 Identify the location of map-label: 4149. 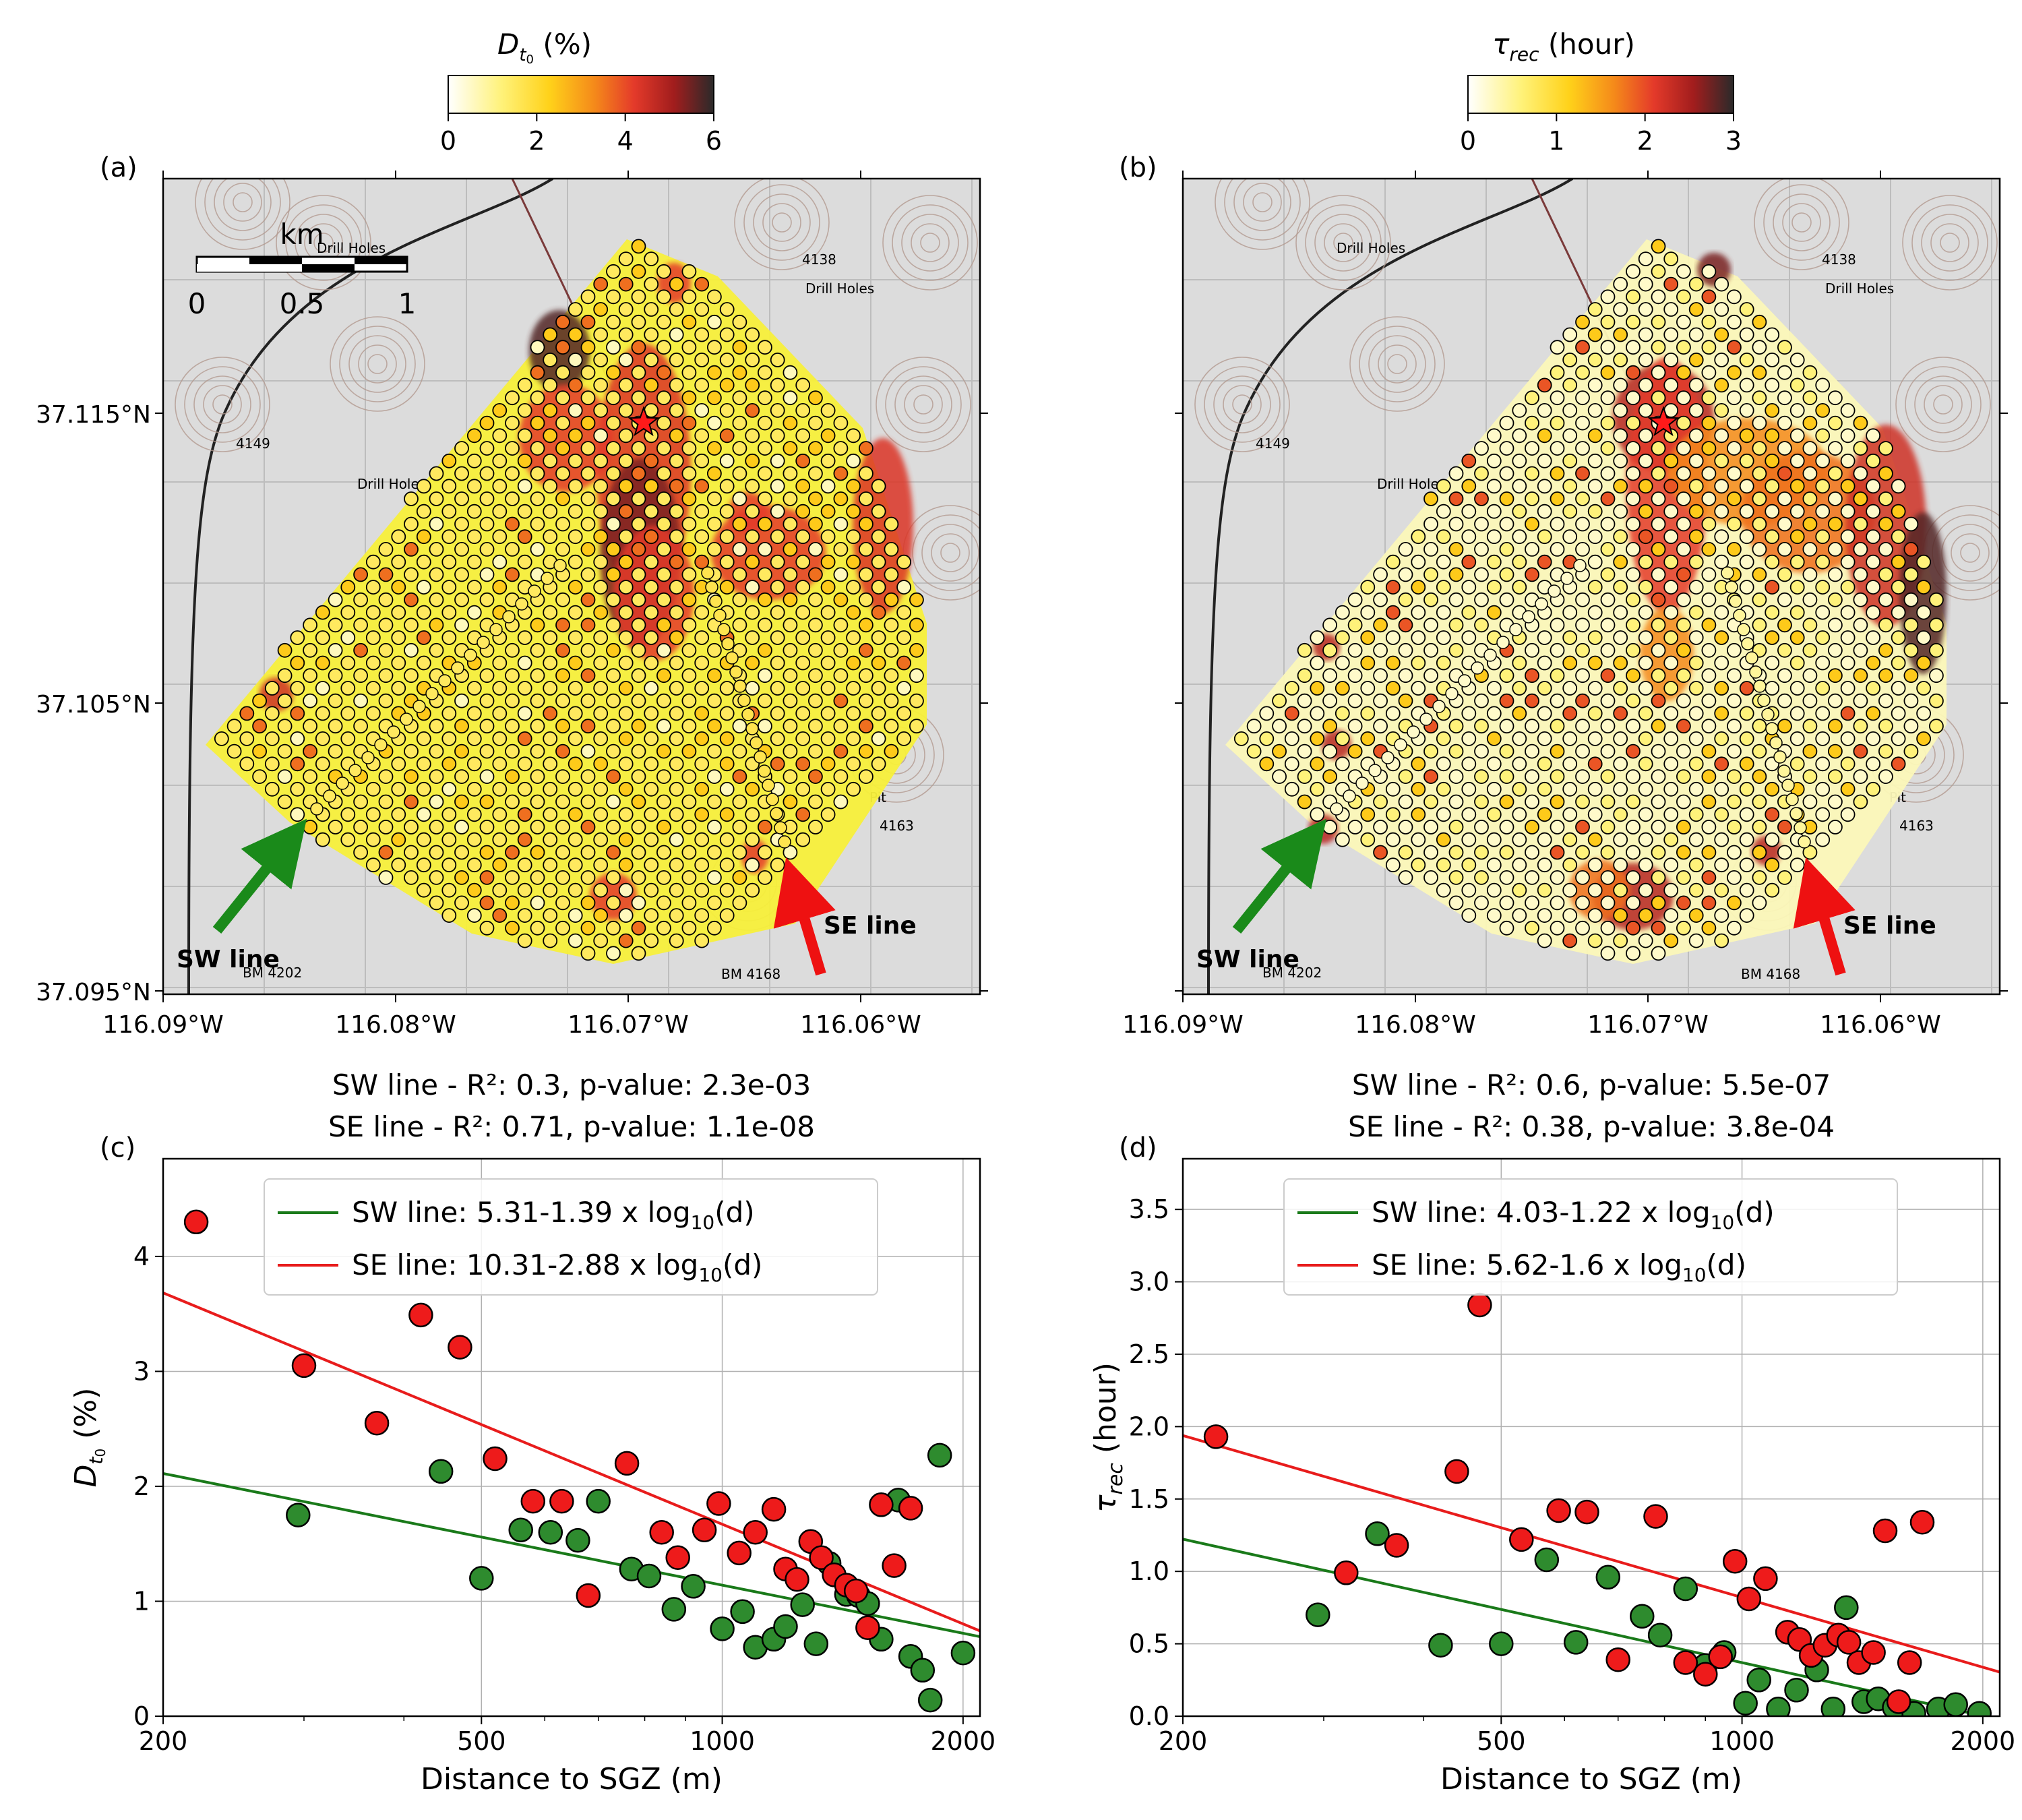
(1273, 443).